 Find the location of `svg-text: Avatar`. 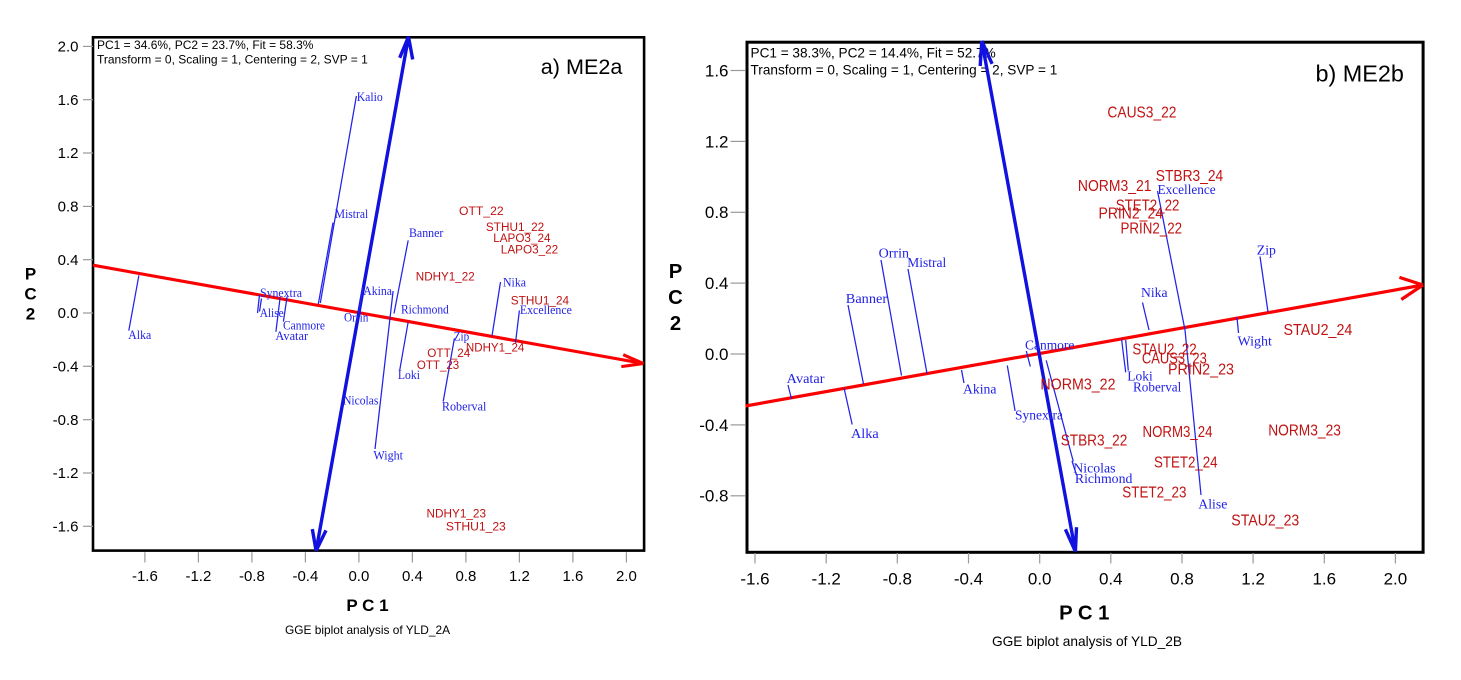

svg-text: Avatar is located at coordinates (806, 379).